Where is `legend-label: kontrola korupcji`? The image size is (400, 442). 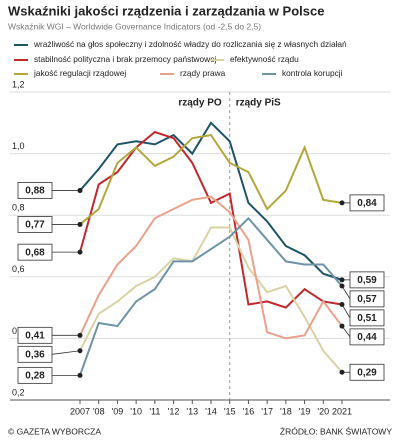 legend-label: kontrola korupcji is located at coordinates (312, 73).